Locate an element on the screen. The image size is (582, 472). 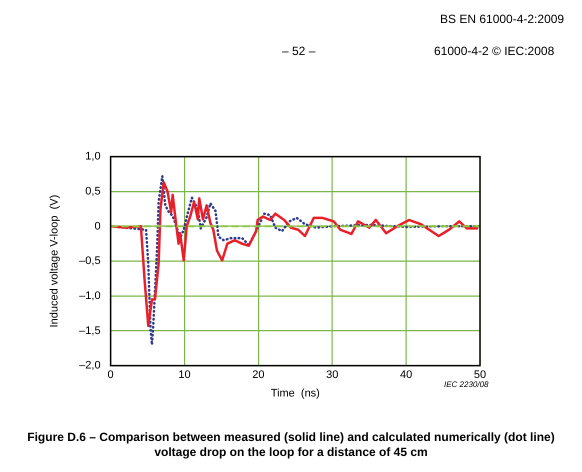
text: Figure D.6 – Comparison between measured (solid line) and calculated numerically (dot line) voltage drop on the loop for a distance of 45 cm is located at coordinates (291, 445).